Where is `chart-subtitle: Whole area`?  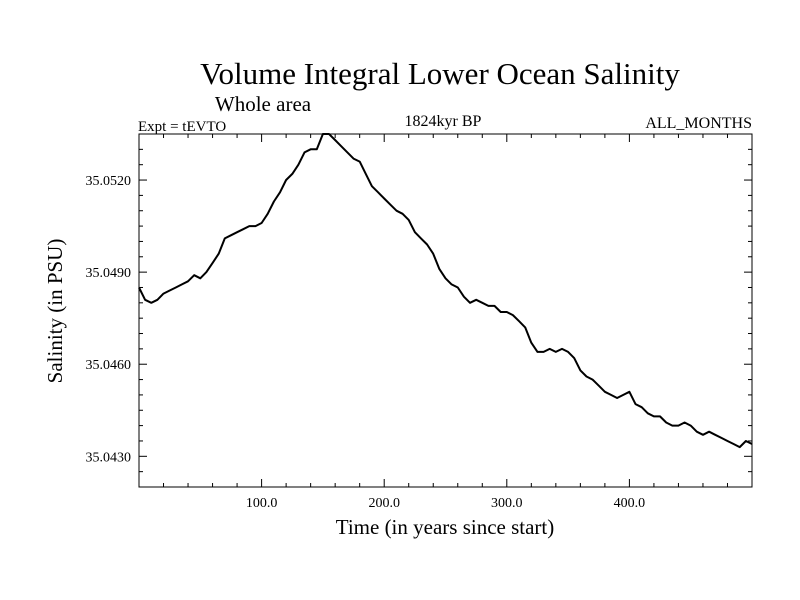 chart-subtitle: Whole area is located at coordinates (263, 104).